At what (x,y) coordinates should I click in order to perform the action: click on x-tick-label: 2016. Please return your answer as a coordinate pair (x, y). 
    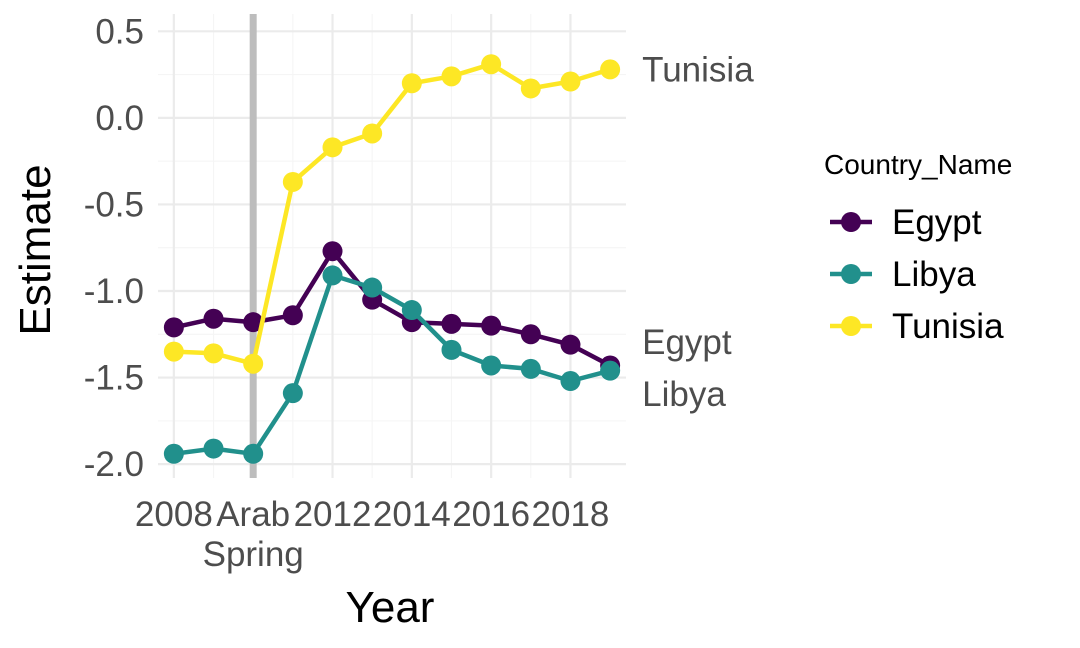
    Looking at the image, I should click on (491, 514).